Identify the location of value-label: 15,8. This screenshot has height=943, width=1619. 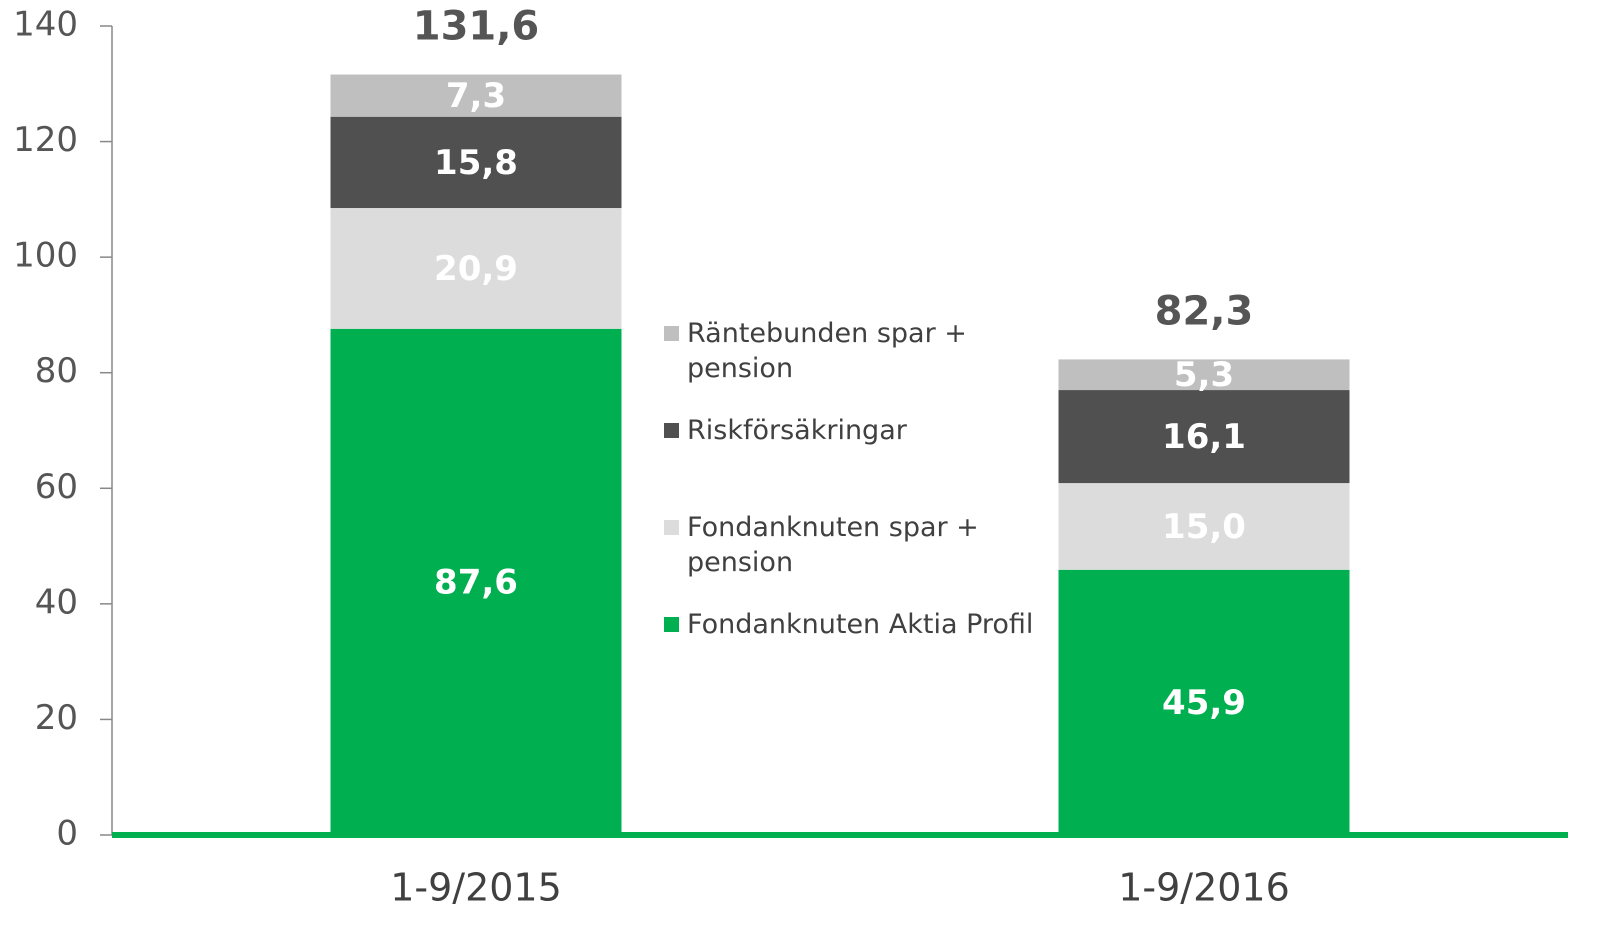
(476, 163).